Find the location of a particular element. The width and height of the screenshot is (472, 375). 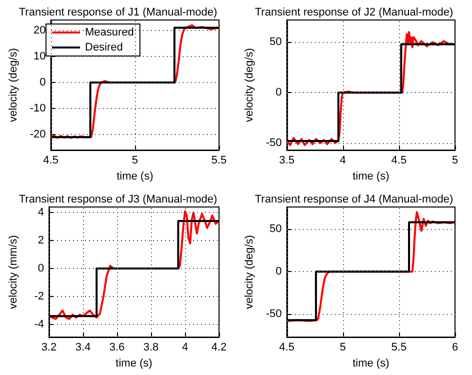

y-tick-label: 20 is located at coordinates (40, 30).